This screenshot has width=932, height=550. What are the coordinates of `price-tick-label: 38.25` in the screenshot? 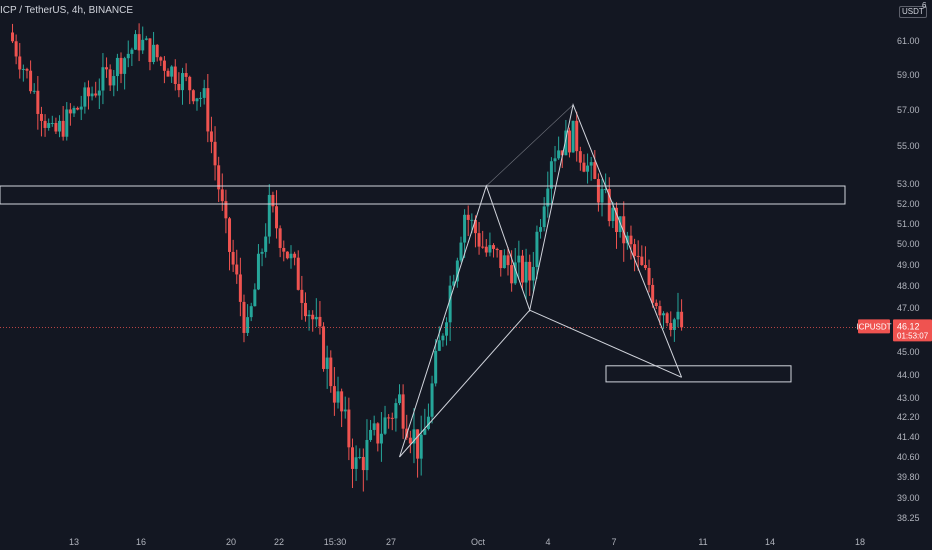 It's located at (908, 518).